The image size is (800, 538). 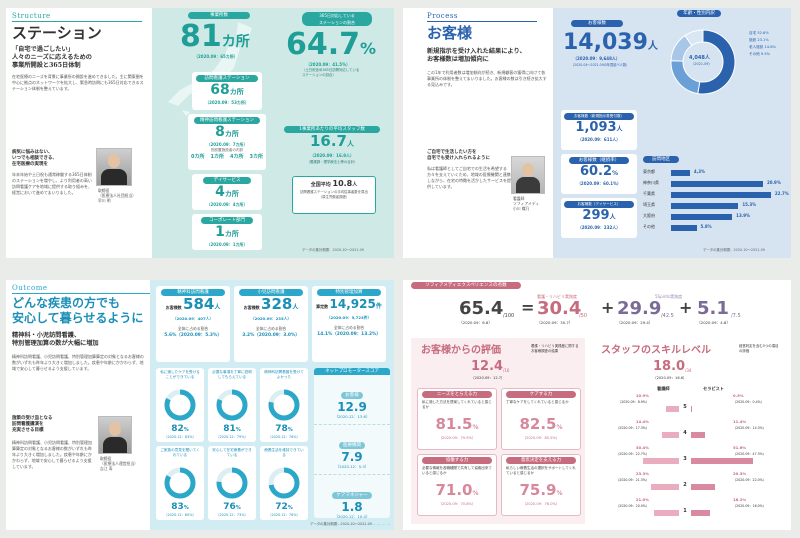 I want to click on therapist-bar, so click(x=698, y=435).